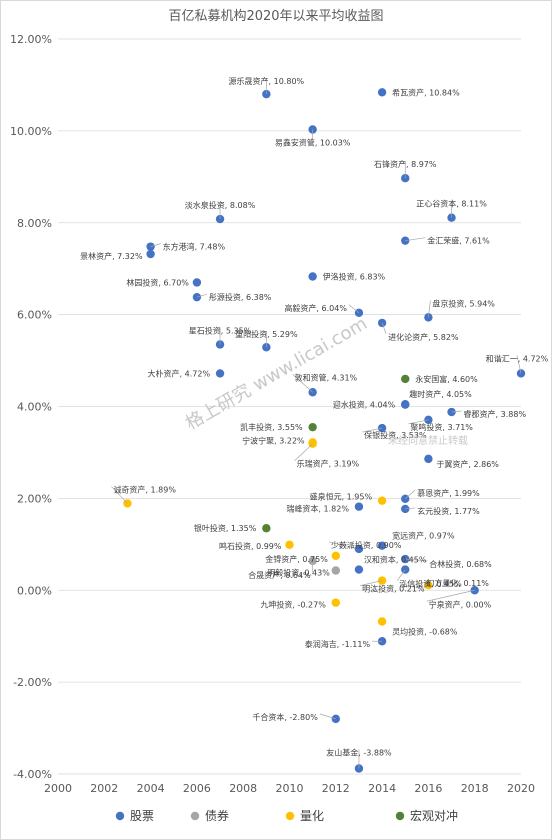  What do you see at coordinates (220, 330) in the screenshot?
I see `data-label: 星石投资, 5.35%` at bounding box center [220, 330].